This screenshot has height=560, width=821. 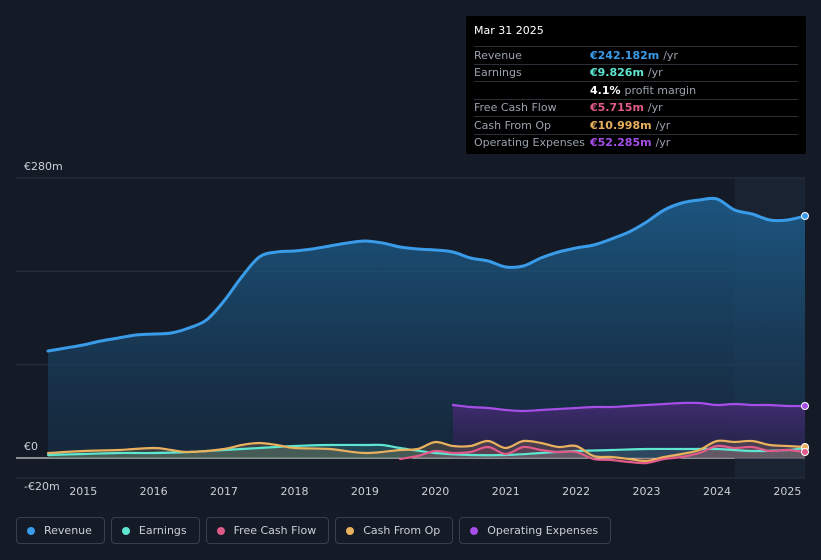 I want to click on revenue-end-point, so click(x=805, y=216).